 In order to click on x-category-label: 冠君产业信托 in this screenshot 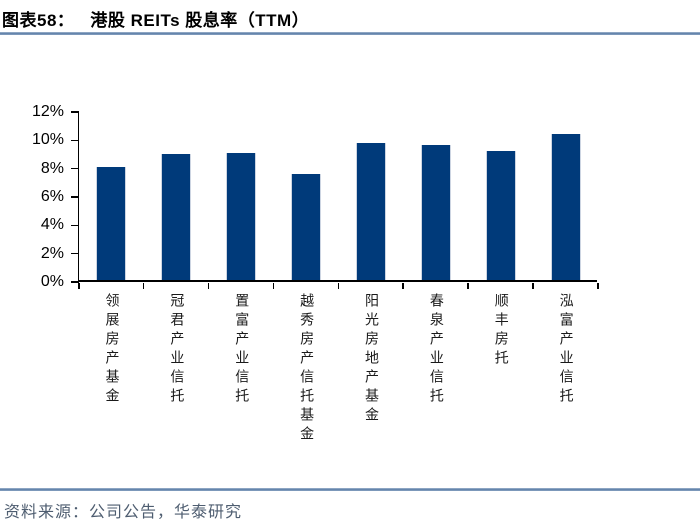, I will do `click(175, 350)`.